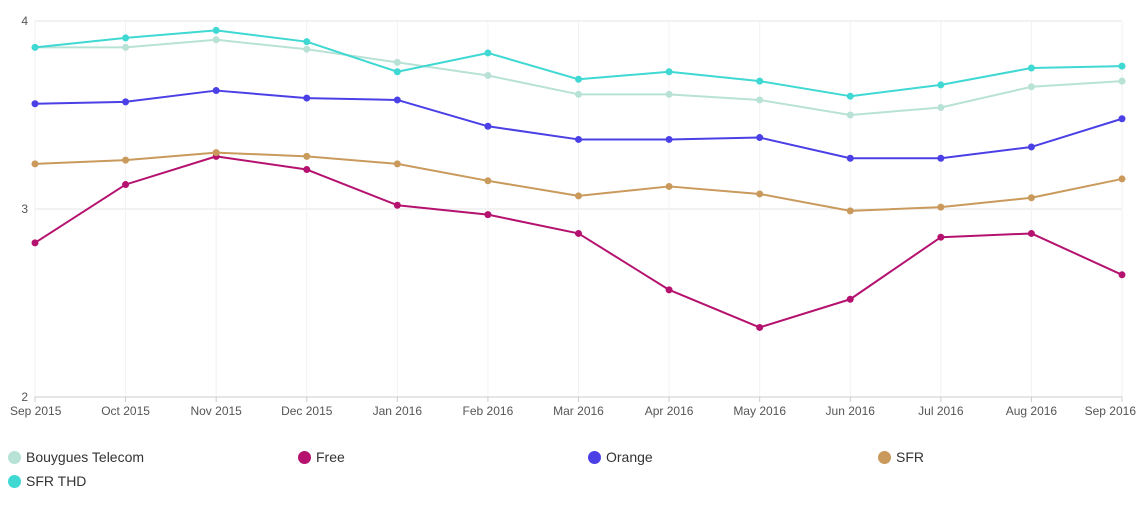  I want to click on legend-label: Free, so click(330, 457).